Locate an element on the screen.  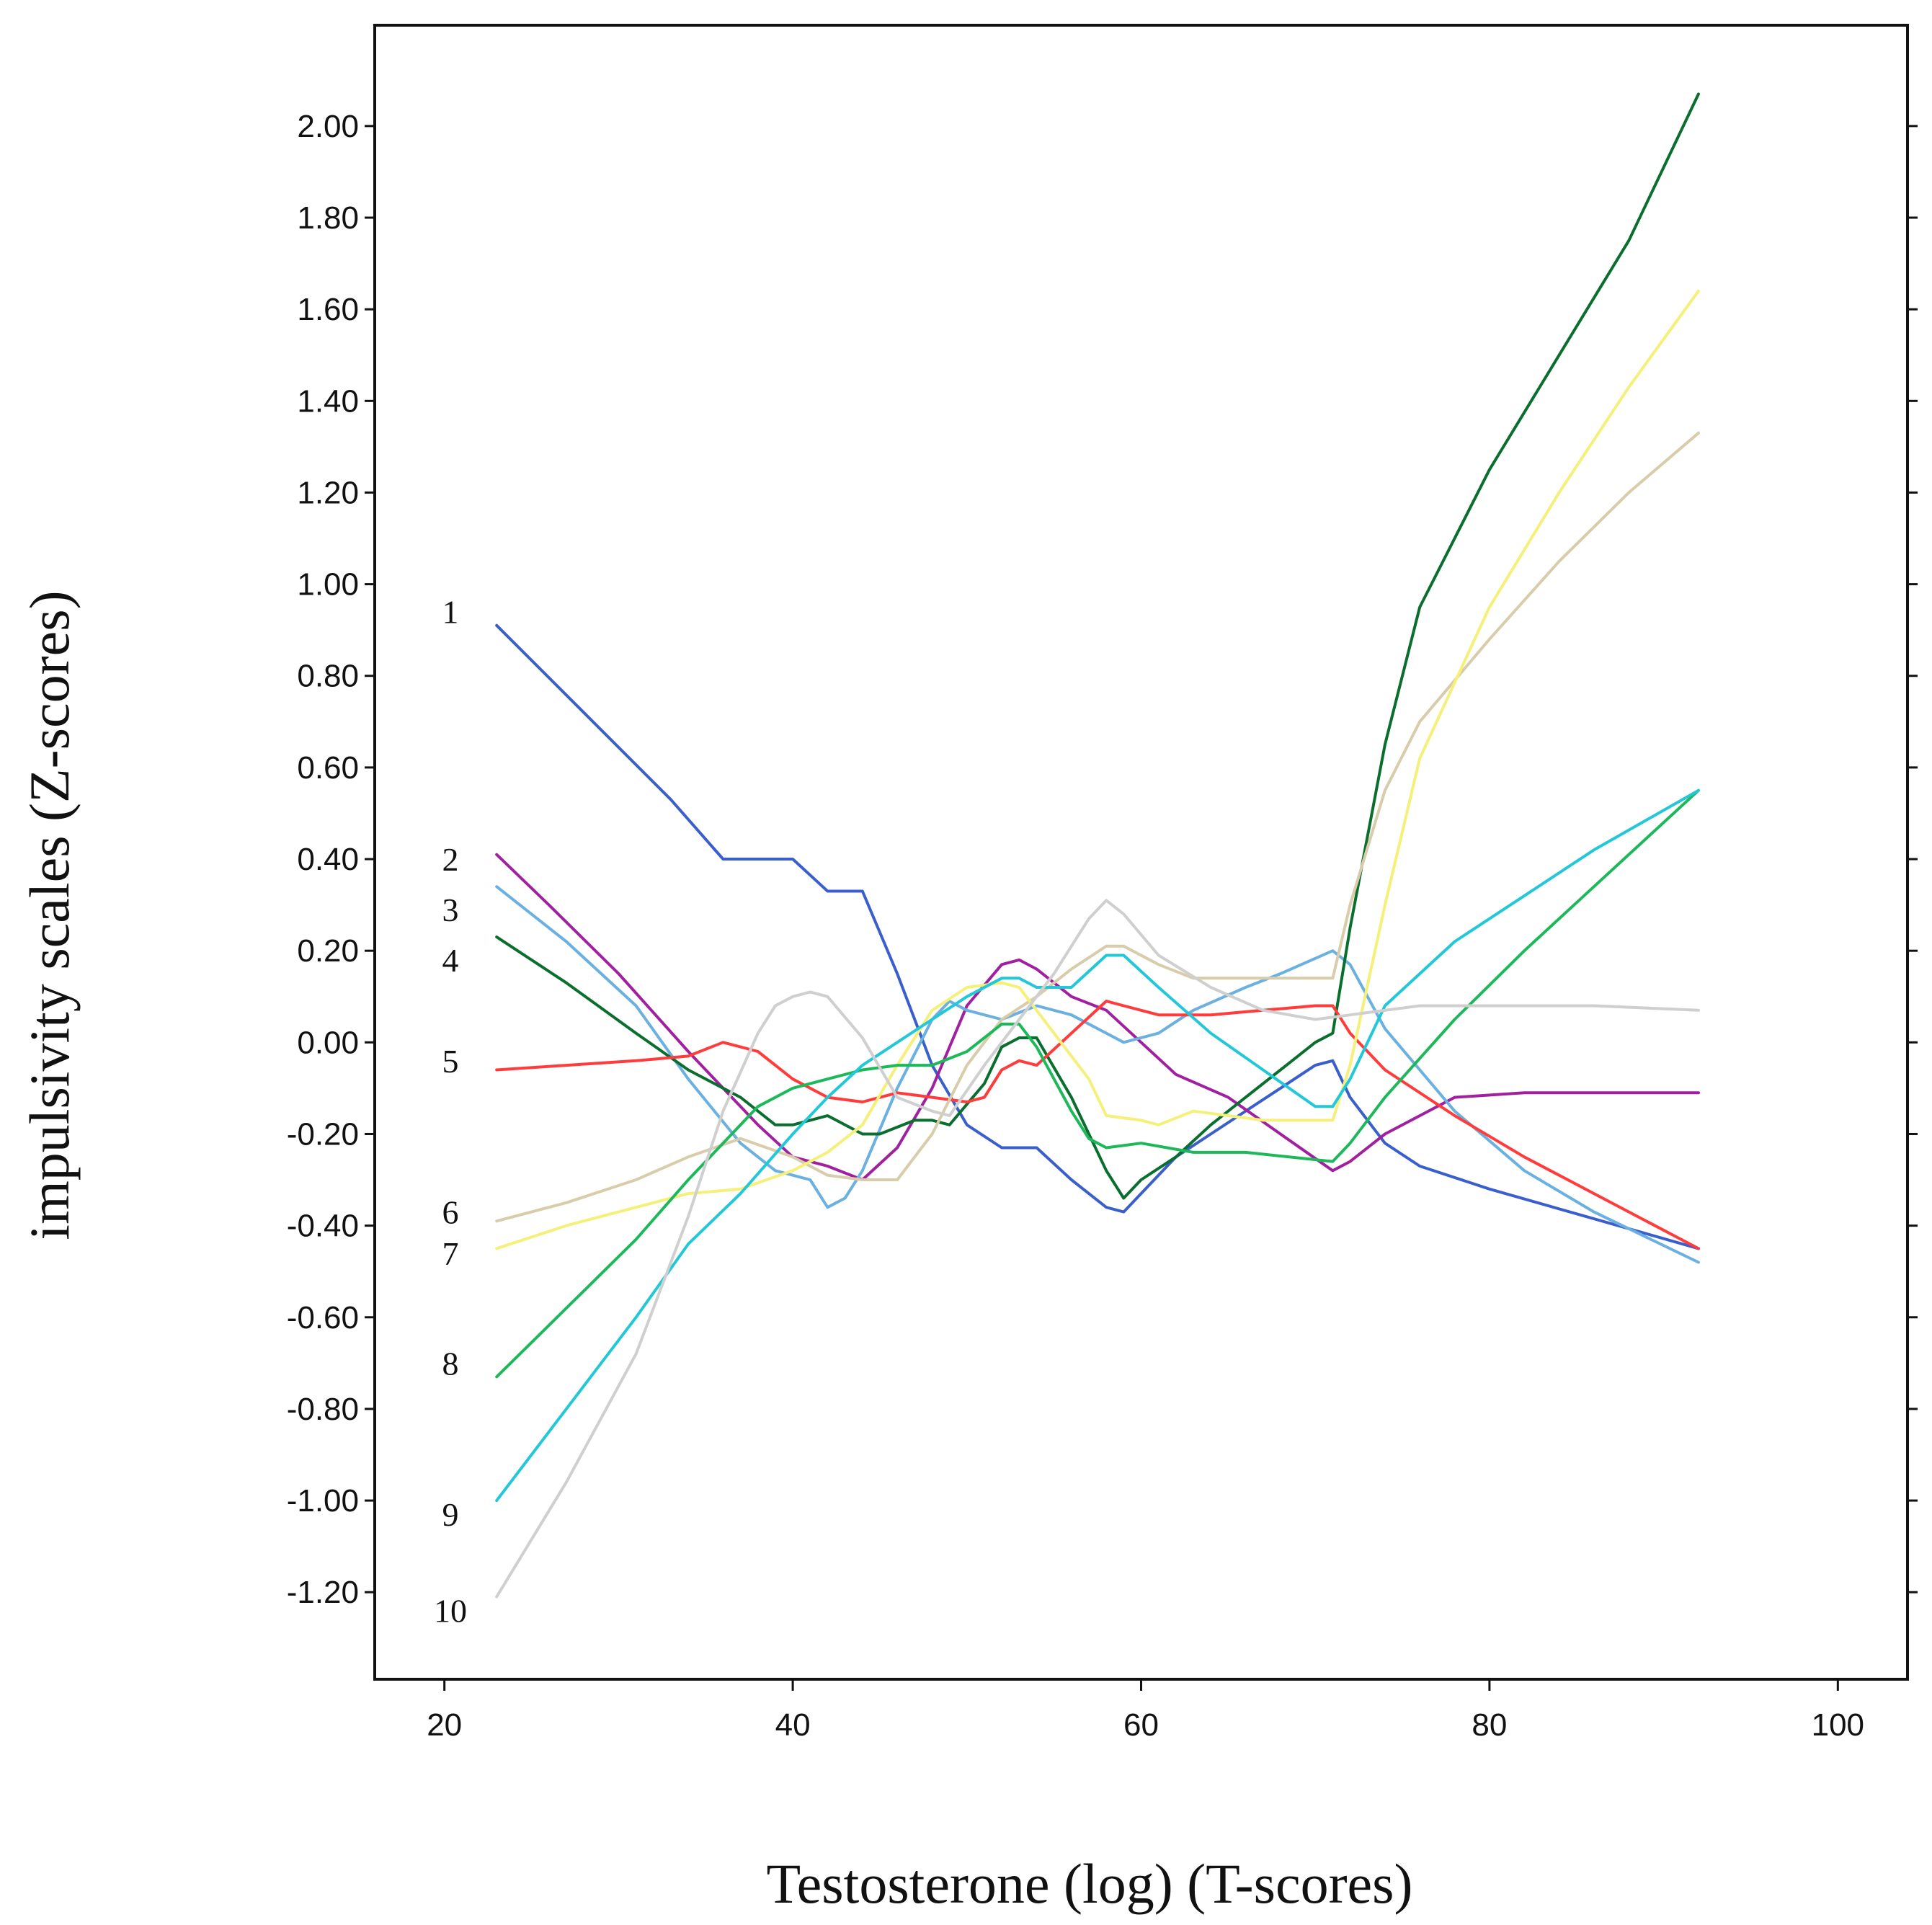
series-label-1: 1 is located at coordinates (450, 612).